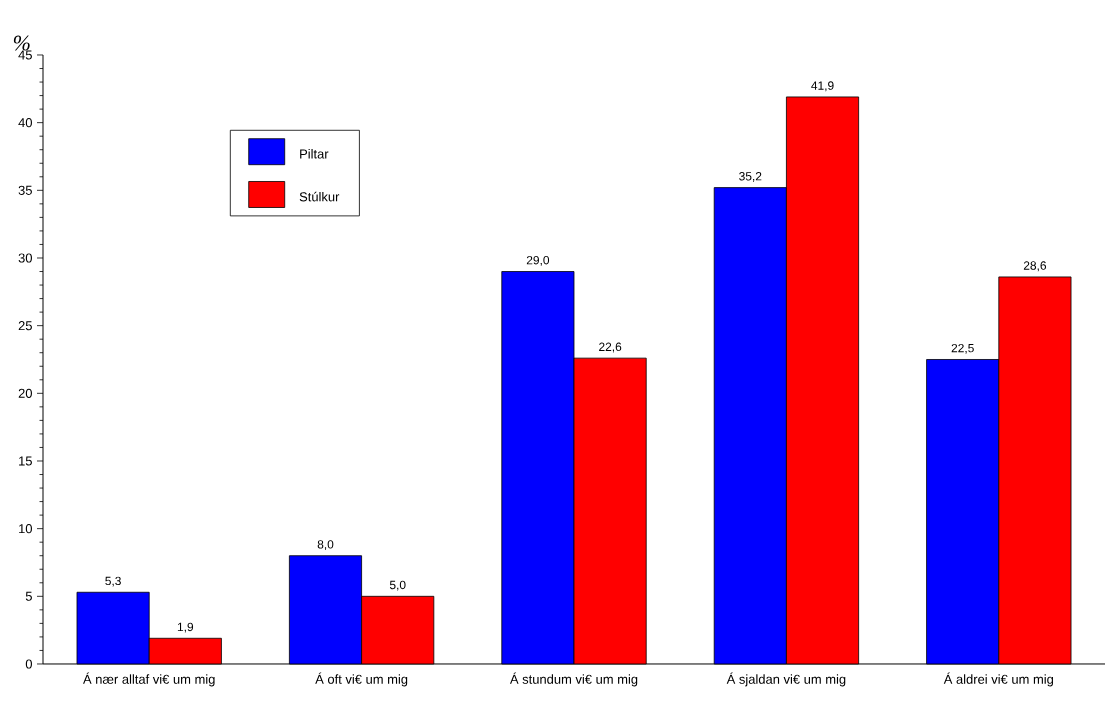 The width and height of the screenshot is (1107, 702). I want to click on y-tick-label: 5, so click(28, 596).